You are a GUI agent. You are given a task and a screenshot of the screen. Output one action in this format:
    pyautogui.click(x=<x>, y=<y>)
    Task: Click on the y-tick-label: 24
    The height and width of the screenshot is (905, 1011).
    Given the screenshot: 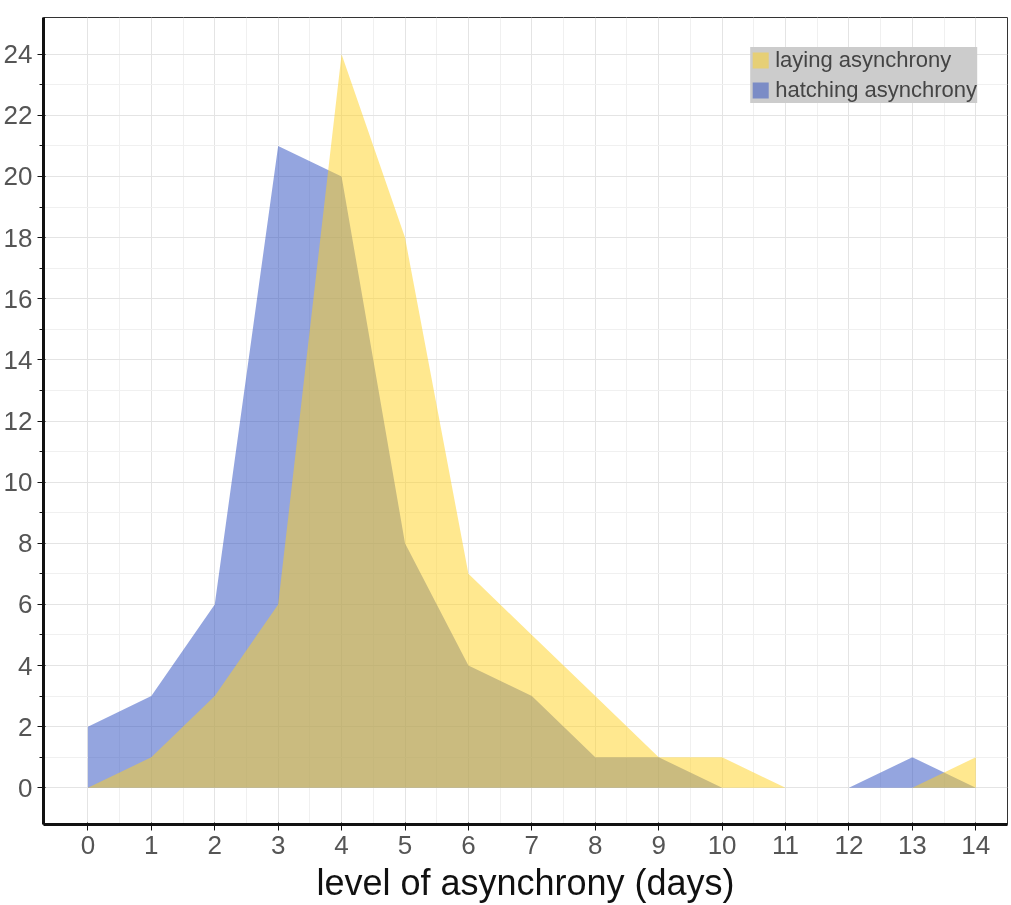 What is the action you would take?
    pyautogui.click(x=18, y=54)
    